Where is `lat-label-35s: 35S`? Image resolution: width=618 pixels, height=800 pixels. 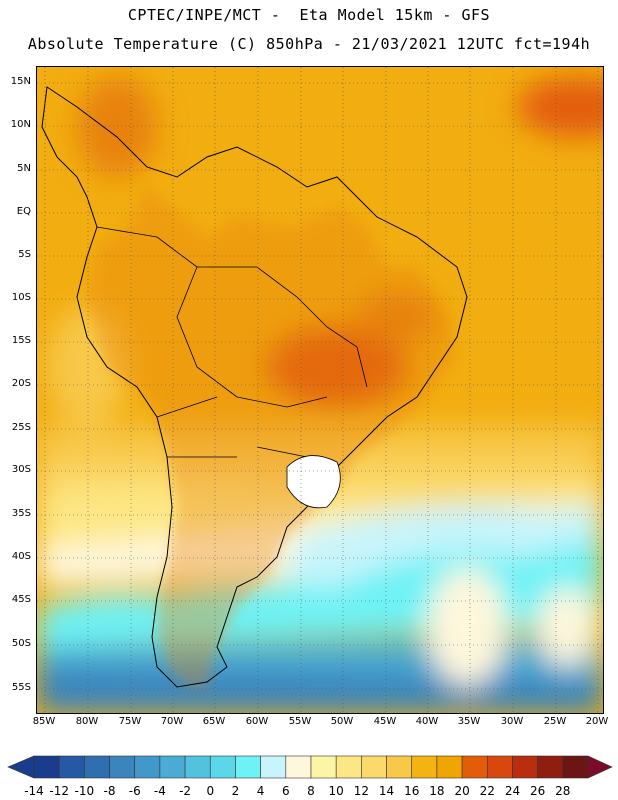
lat-label-35s: 35S is located at coordinates (21, 513).